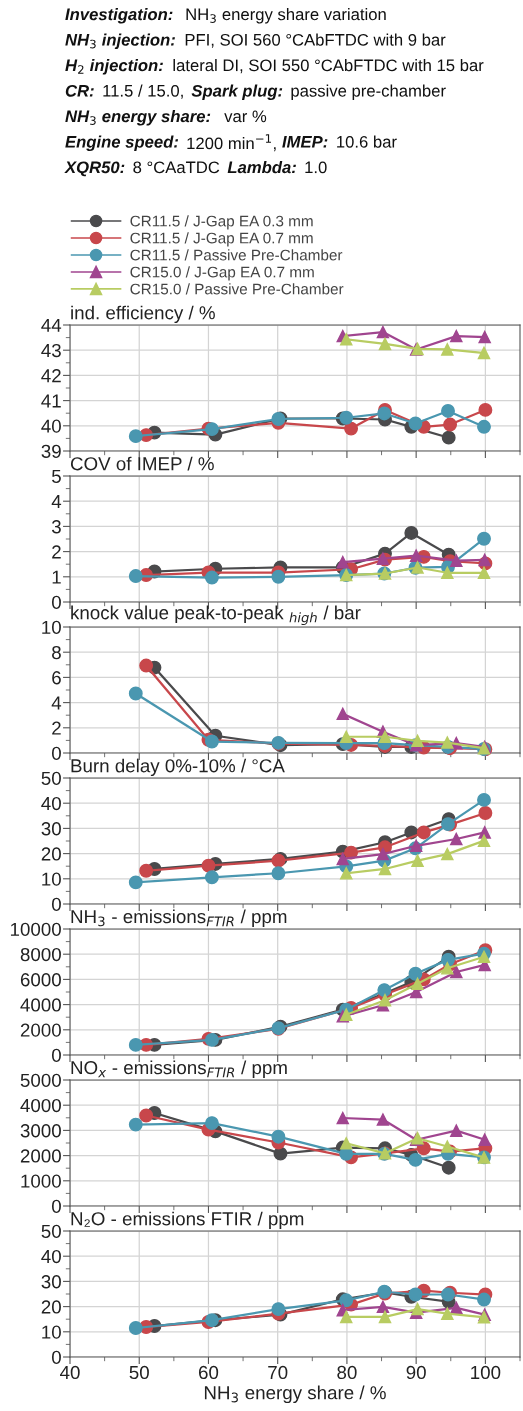 The width and height of the screenshot is (523, 1411). What do you see at coordinates (166, 118) in the screenshot?
I see `text: NH$_{3}$ energy share: var %` at bounding box center [166, 118].